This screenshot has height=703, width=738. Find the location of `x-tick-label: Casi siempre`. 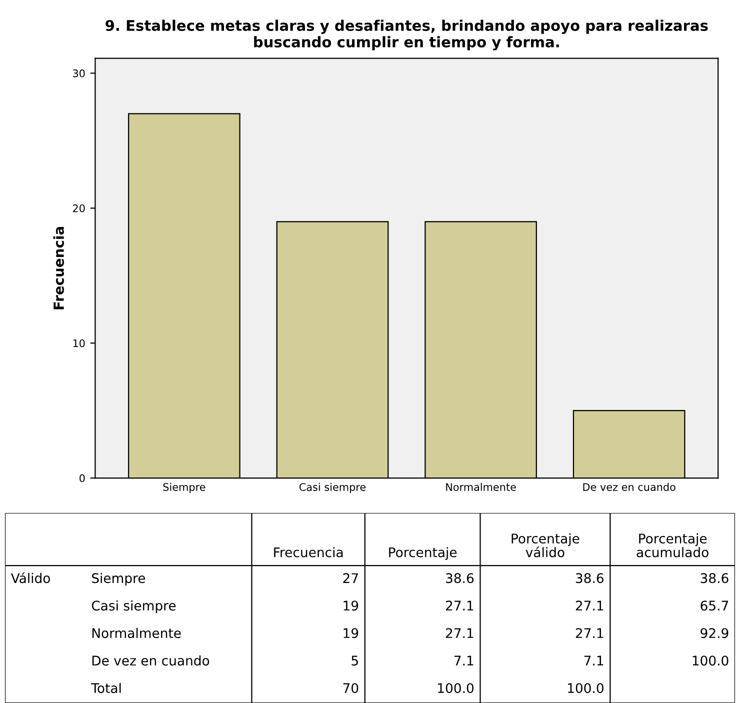

x-tick-label: Casi siempre is located at coordinates (332, 487).